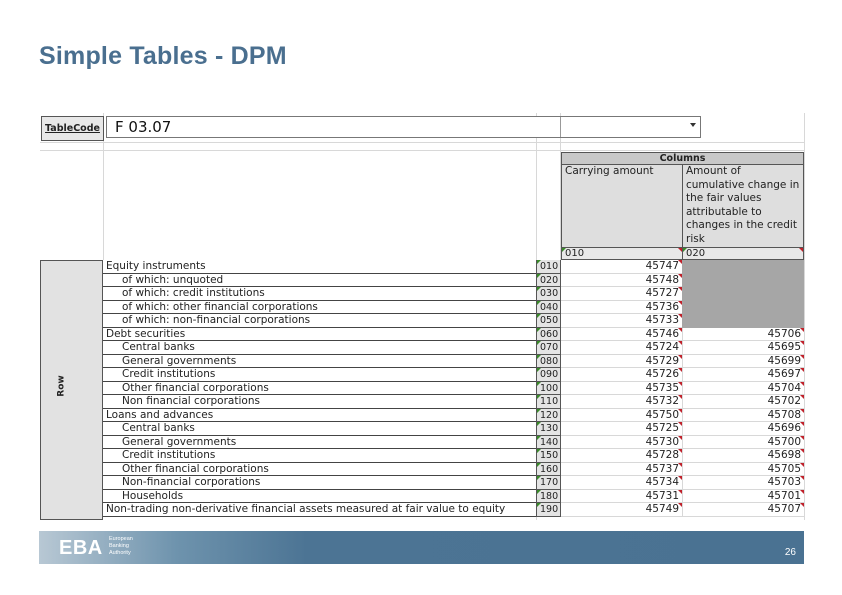 The width and height of the screenshot is (842, 595). What do you see at coordinates (743, 254) in the screenshot?
I see `column-code: 020` at bounding box center [743, 254].